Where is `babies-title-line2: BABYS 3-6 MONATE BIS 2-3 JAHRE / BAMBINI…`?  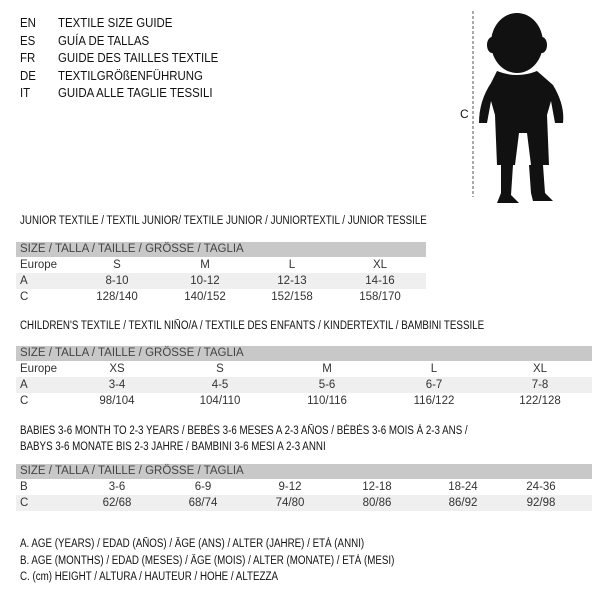
babies-title-line2: BABYS 3-6 MONATE BIS 2-3 JAHRE / BAMBINI… is located at coordinates (173, 447).